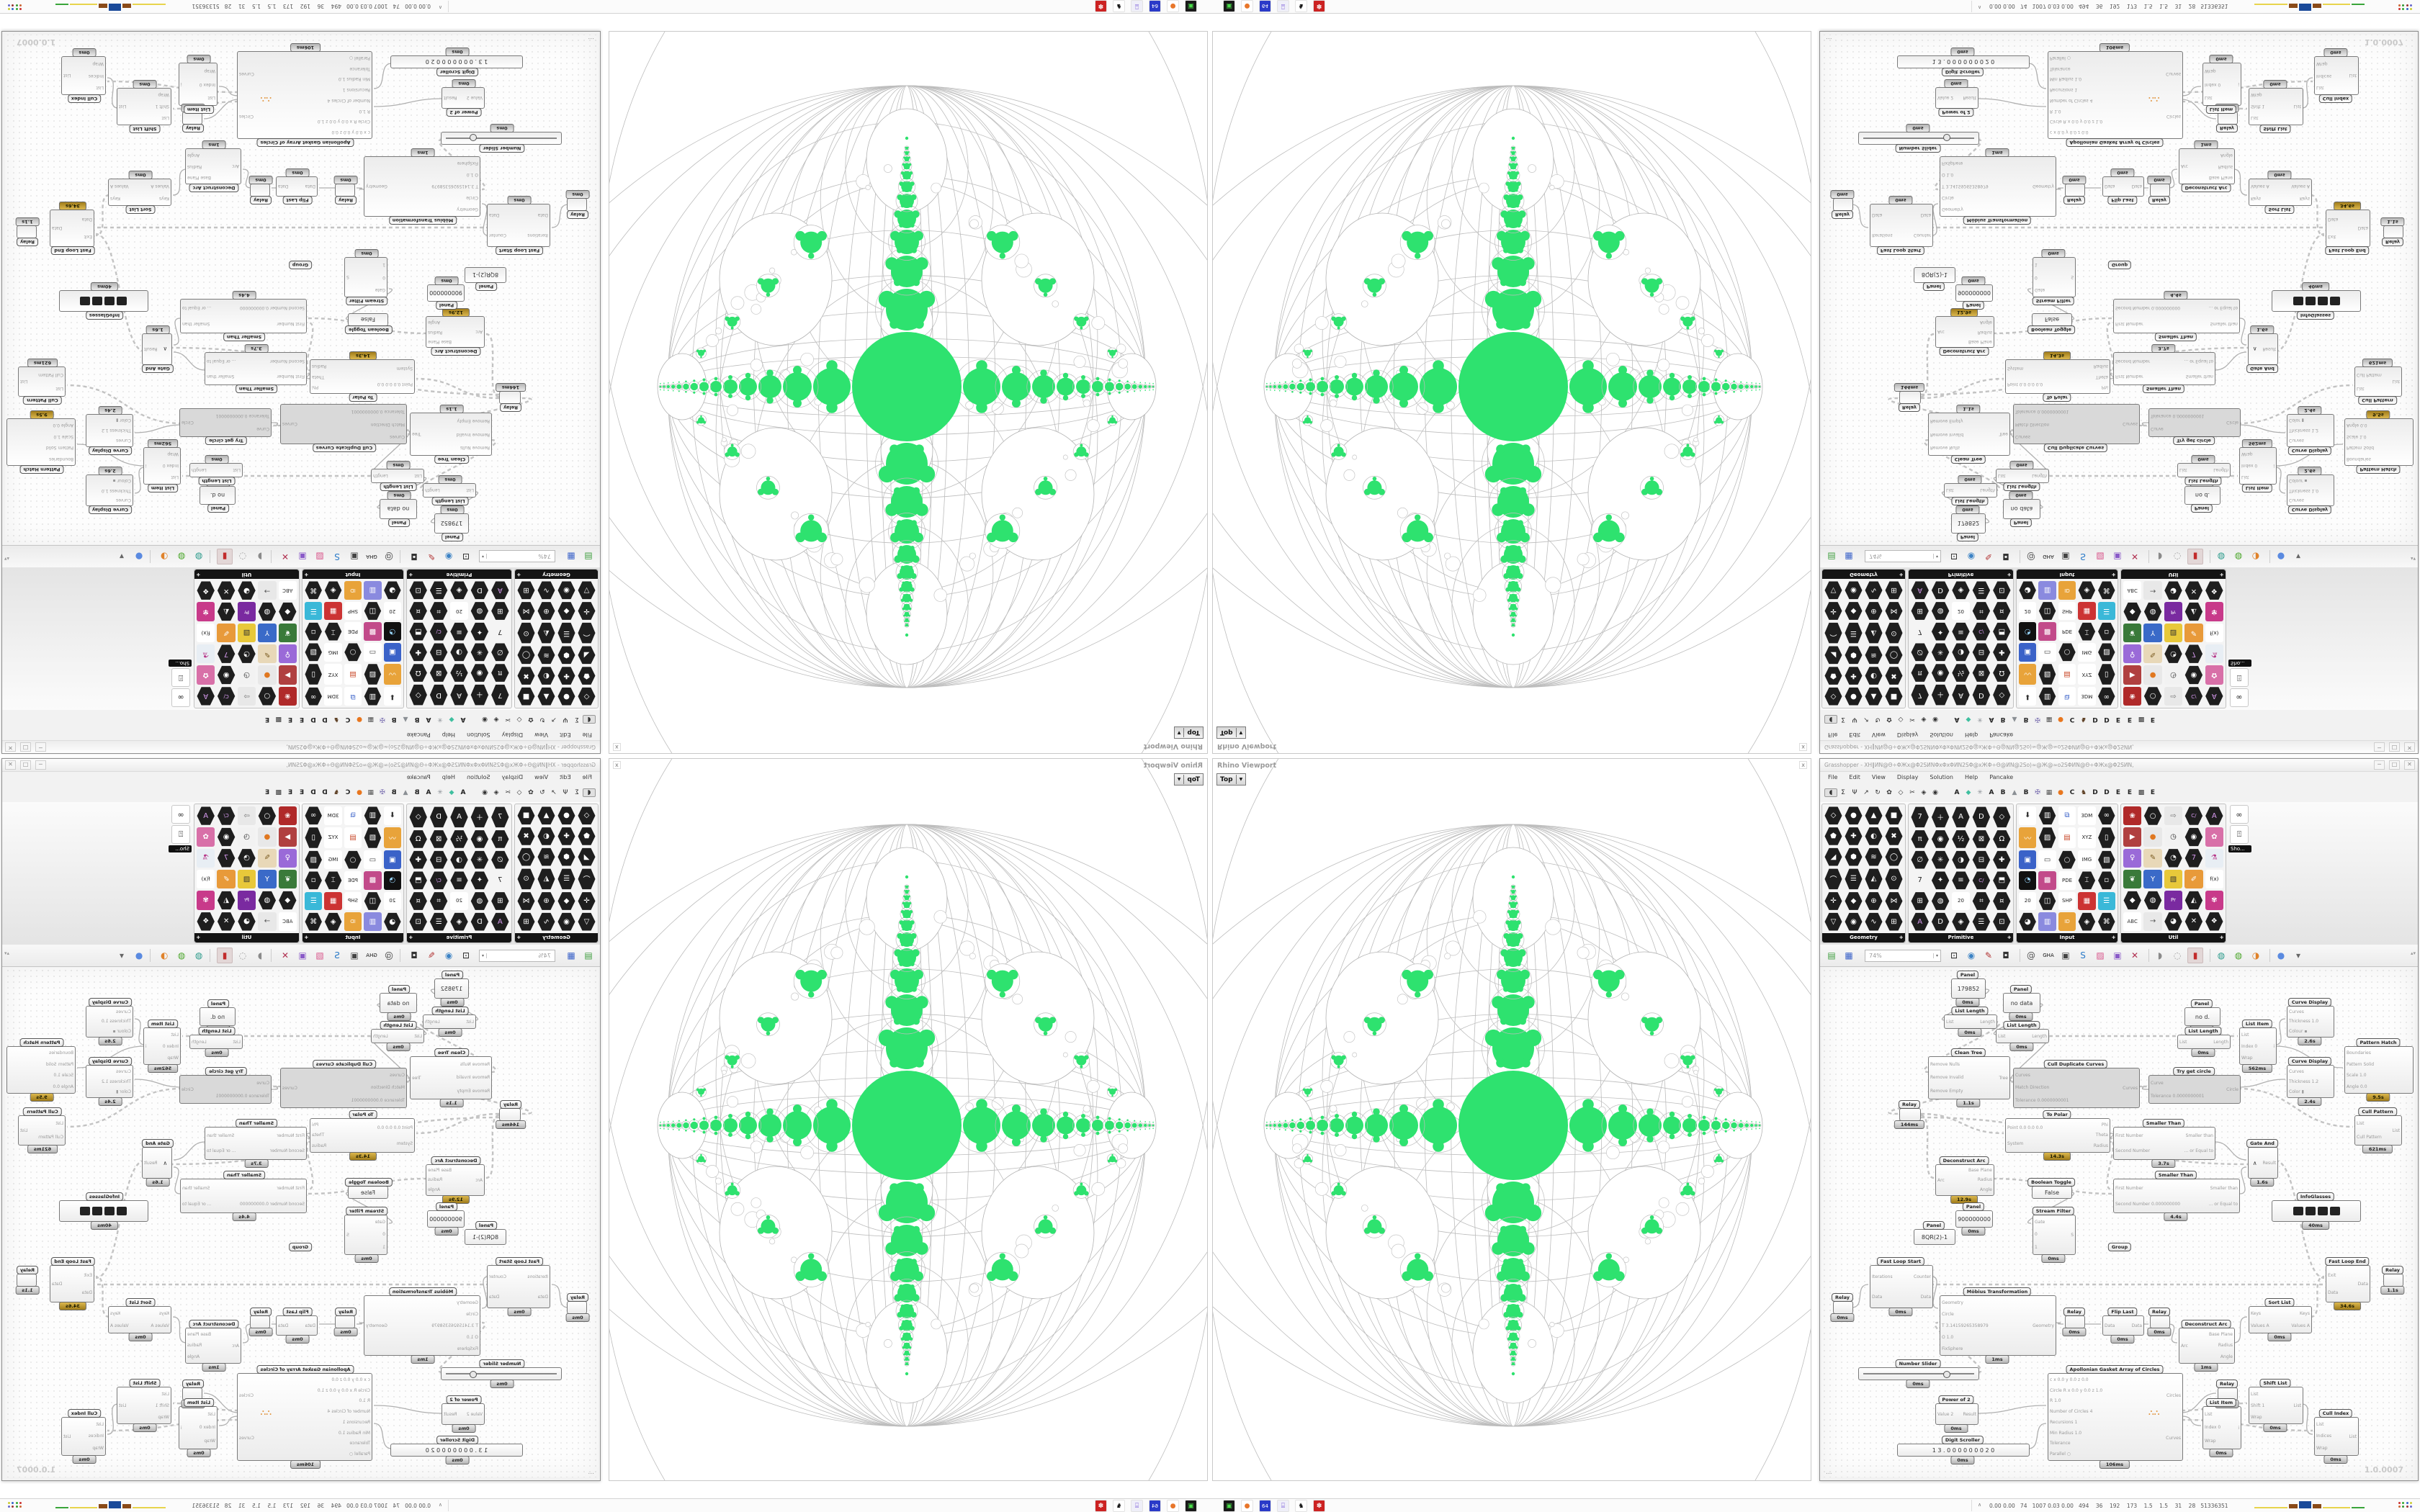 This screenshot has width=2420, height=1512. What do you see at coordinates (287, 879) in the screenshot?
I see `component-icon-util-15: ❦` at bounding box center [287, 879].